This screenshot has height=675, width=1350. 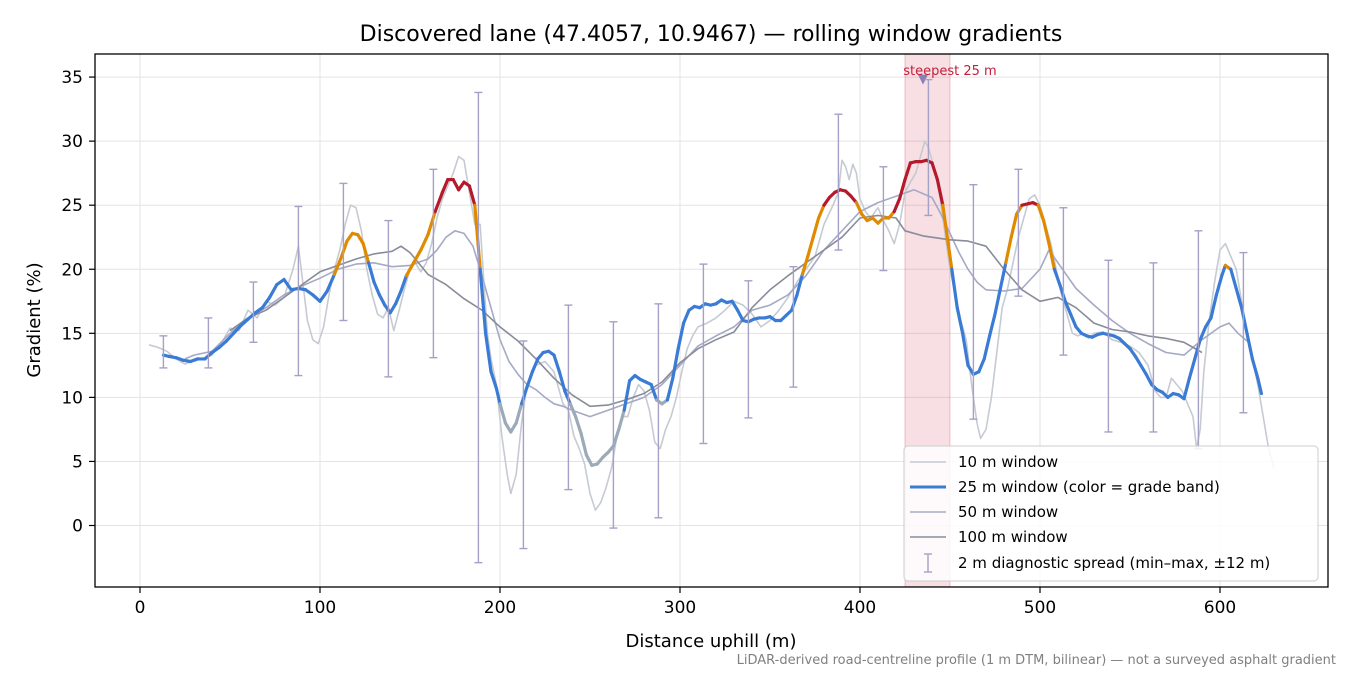 What do you see at coordinates (949, 71) in the screenshot?
I see `steepest-label: steepest 25 m` at bounding box center [949, 71].